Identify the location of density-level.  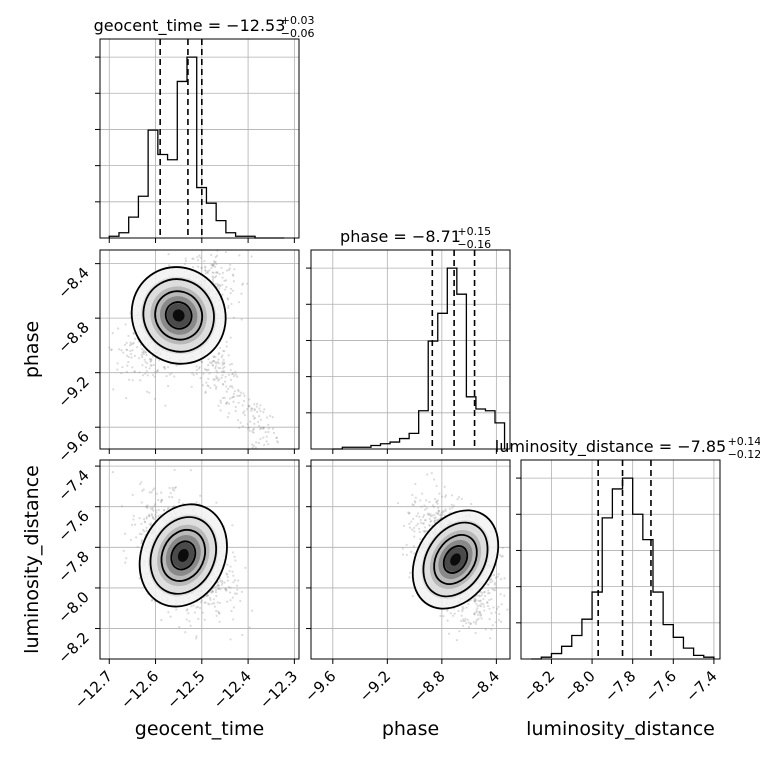
(183, 555).